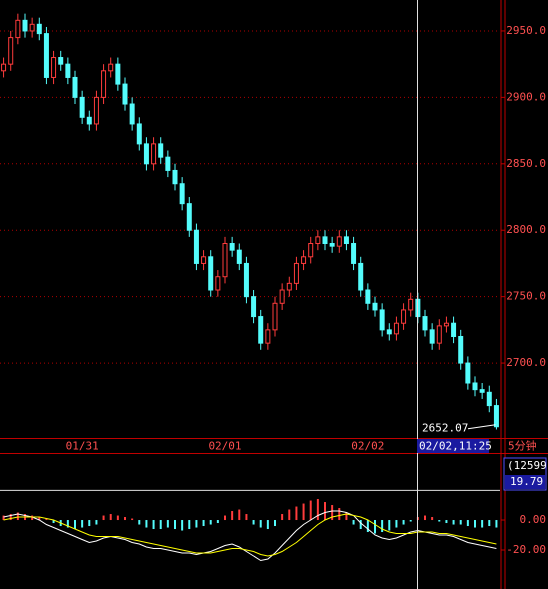  What do you see at coordinates (445, 428) in the screenshot?
I see `last-price-label: 2652.07` at bounding box center [445, 428].